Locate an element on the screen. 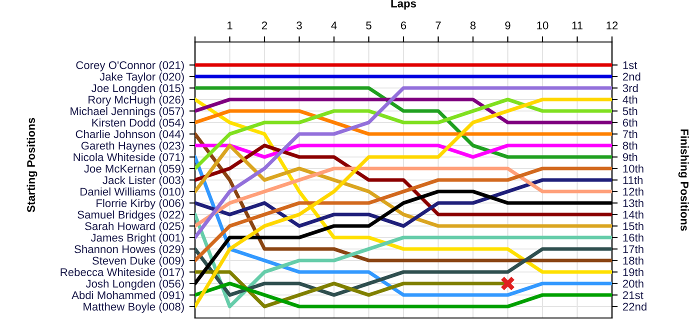  category-label: Sarah Howard (025) is located at coordinates (134, 227).